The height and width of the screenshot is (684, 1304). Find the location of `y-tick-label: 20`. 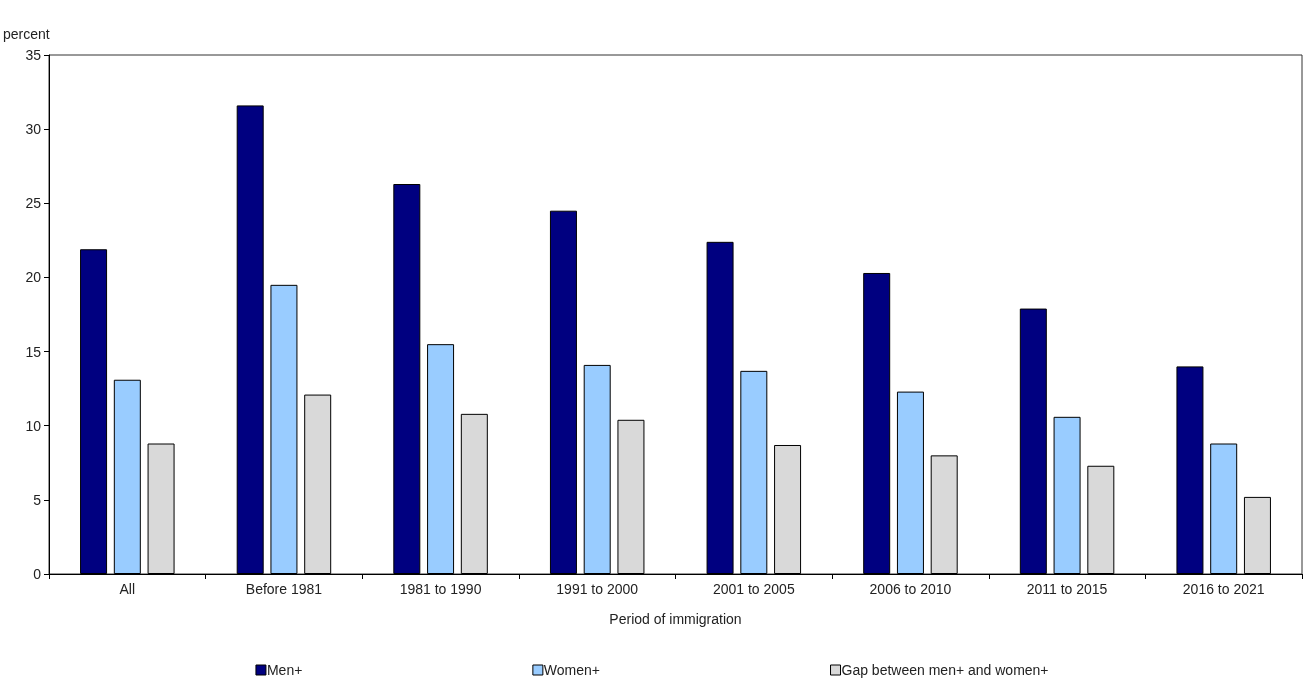

y-tick-label: 20 is located at coordinates (33, 277).